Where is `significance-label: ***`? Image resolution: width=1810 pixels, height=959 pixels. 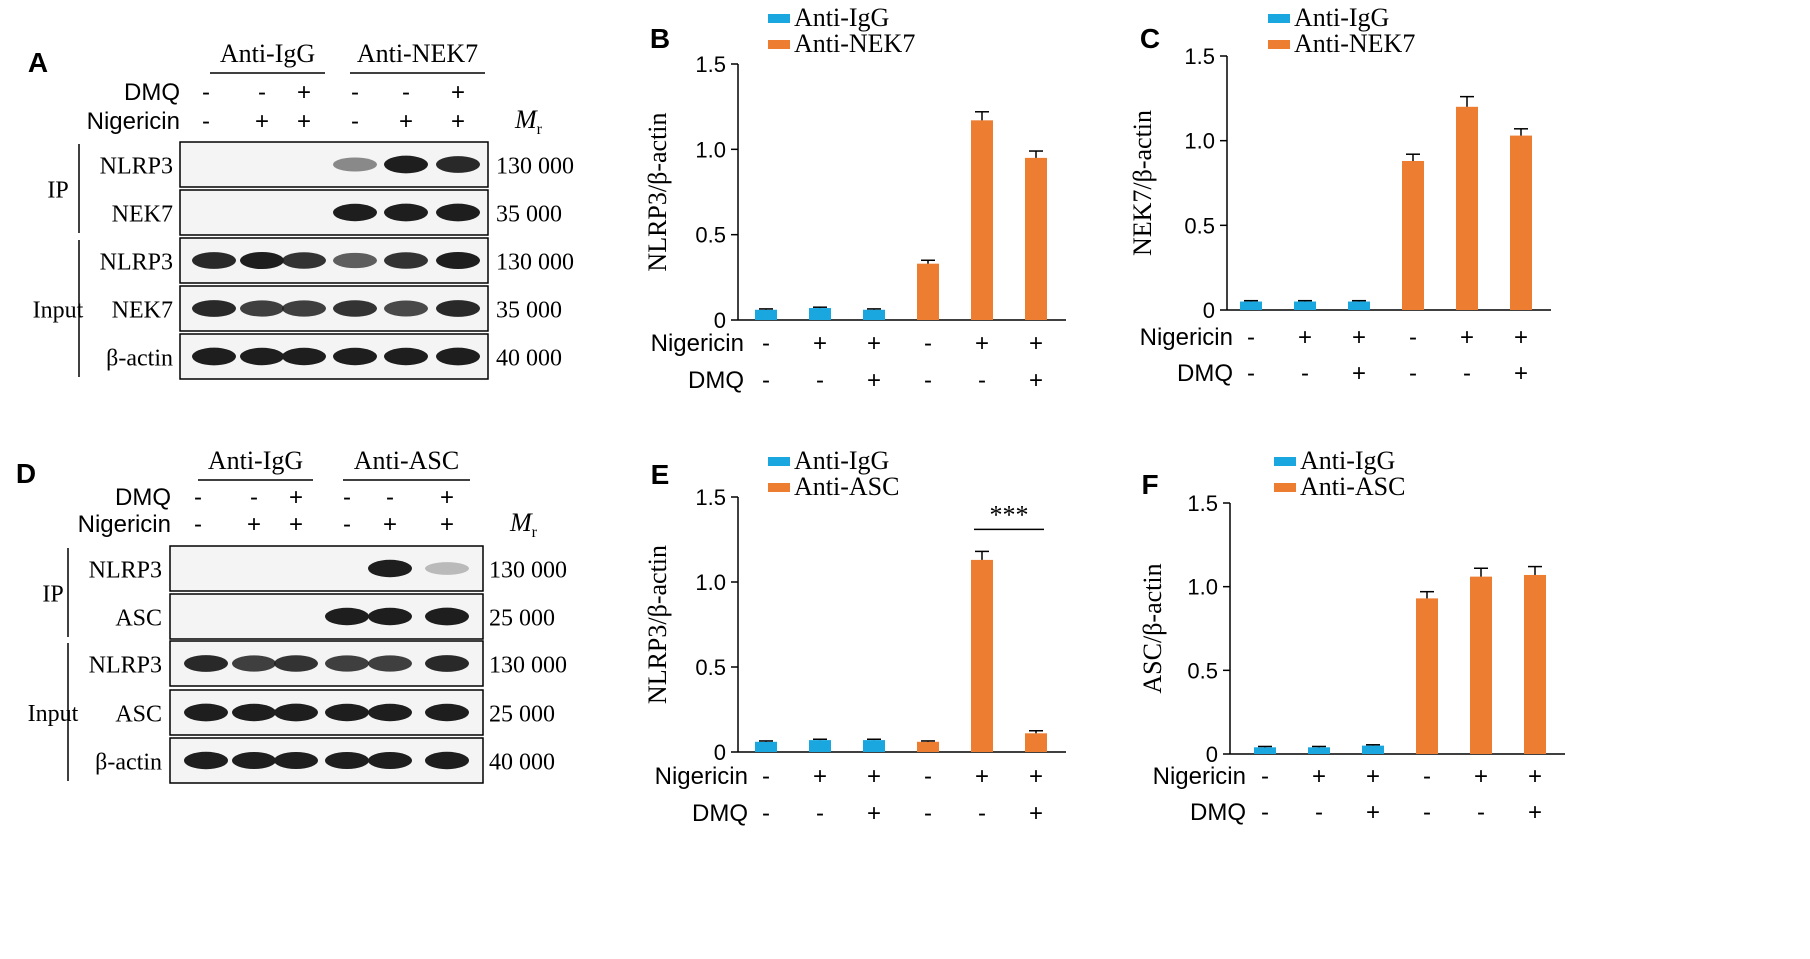
significance-label: *** is located at coordinates (1009, 514).